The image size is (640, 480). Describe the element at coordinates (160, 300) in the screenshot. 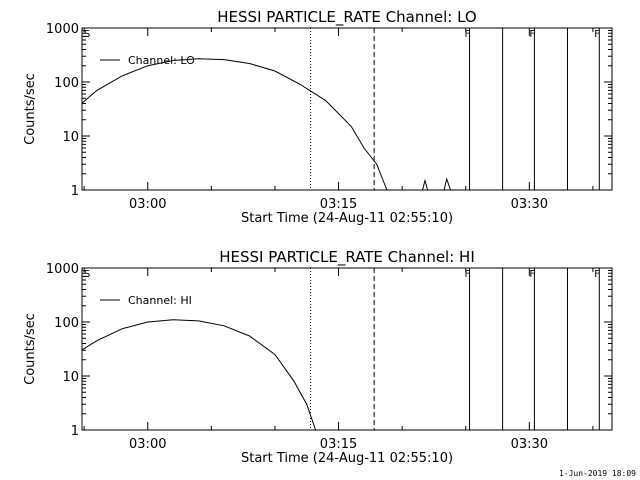

I see `legend-label: Channel: HI` at that location.